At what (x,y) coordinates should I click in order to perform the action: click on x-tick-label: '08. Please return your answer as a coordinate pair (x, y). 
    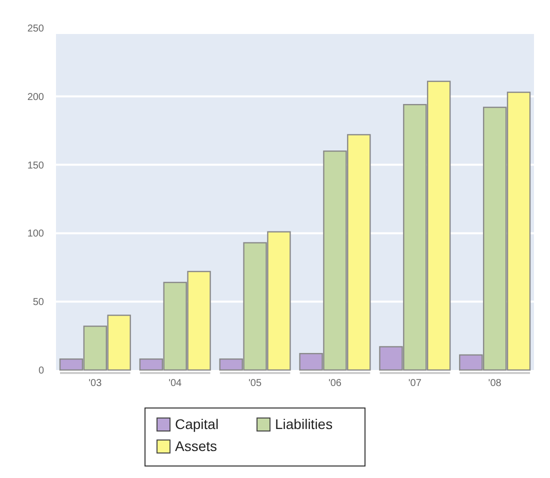
    Looking at the image, I should click on (495, 383).